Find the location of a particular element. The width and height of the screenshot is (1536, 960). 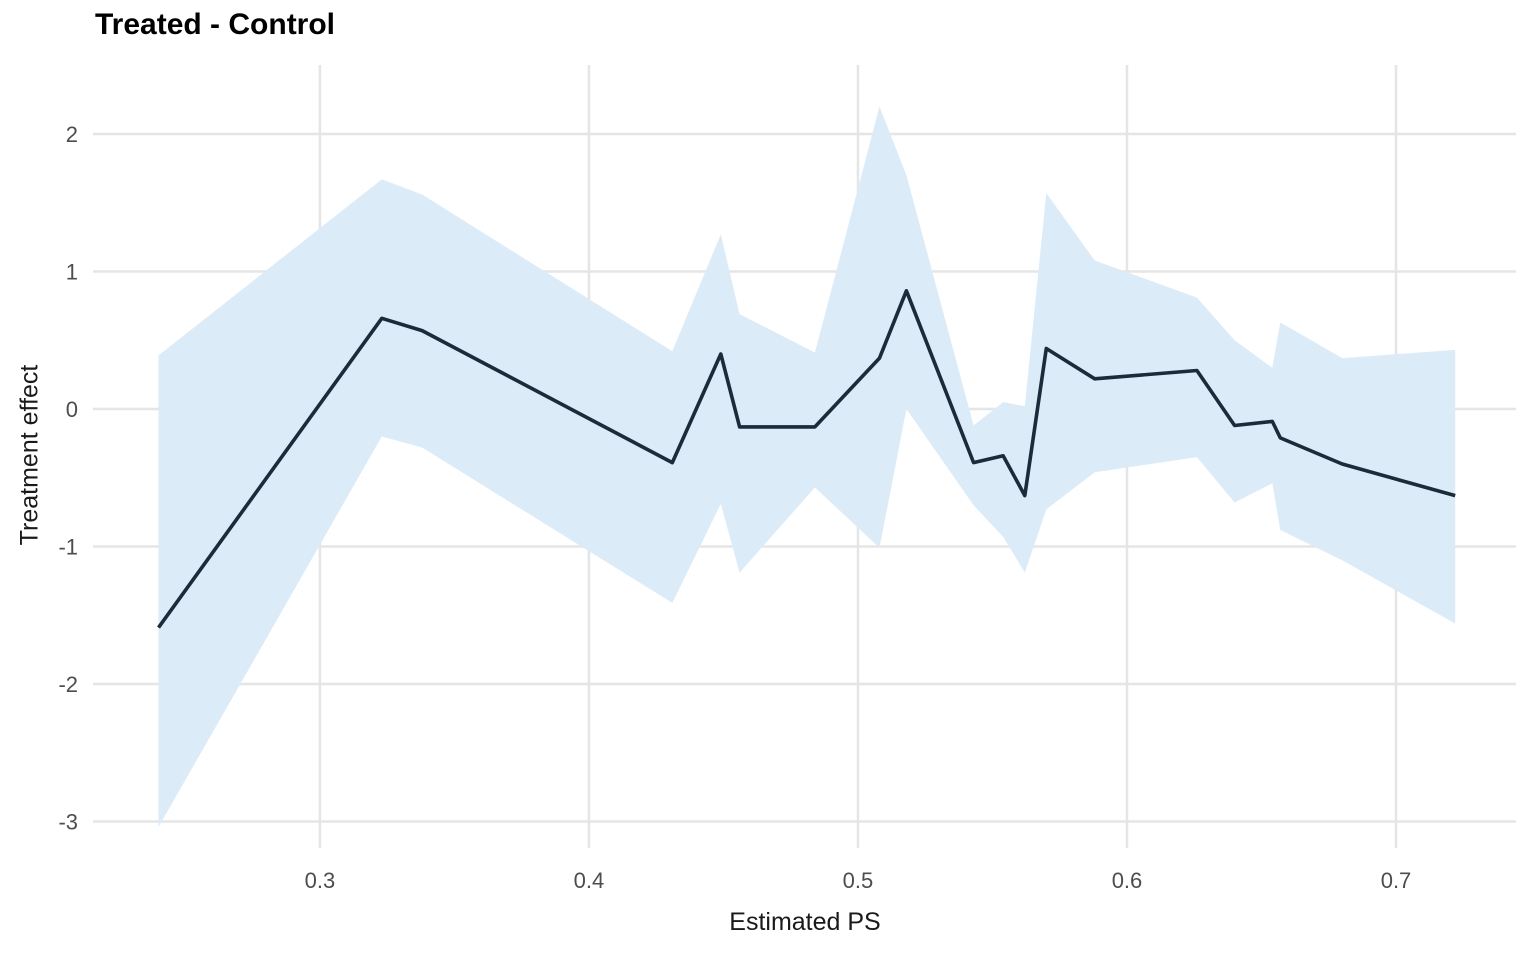

x-tick-label: 0.5 is located at coordinates (858, 880).